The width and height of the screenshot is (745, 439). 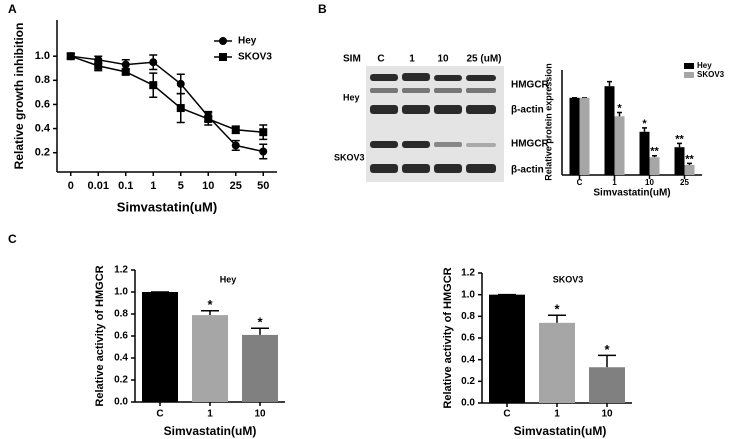 I want to click on x-tick-label: 0.01, so click(x=98, y=186).